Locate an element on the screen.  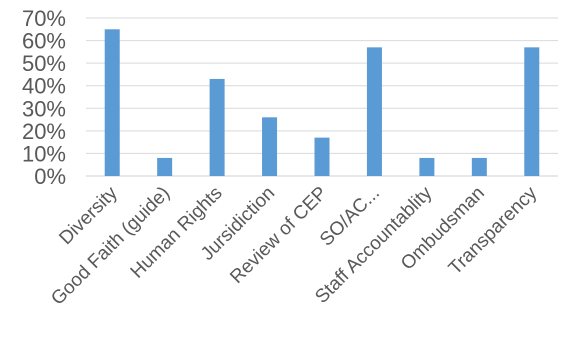
y-tick-label: 30% is located at coordinates (44, 108).